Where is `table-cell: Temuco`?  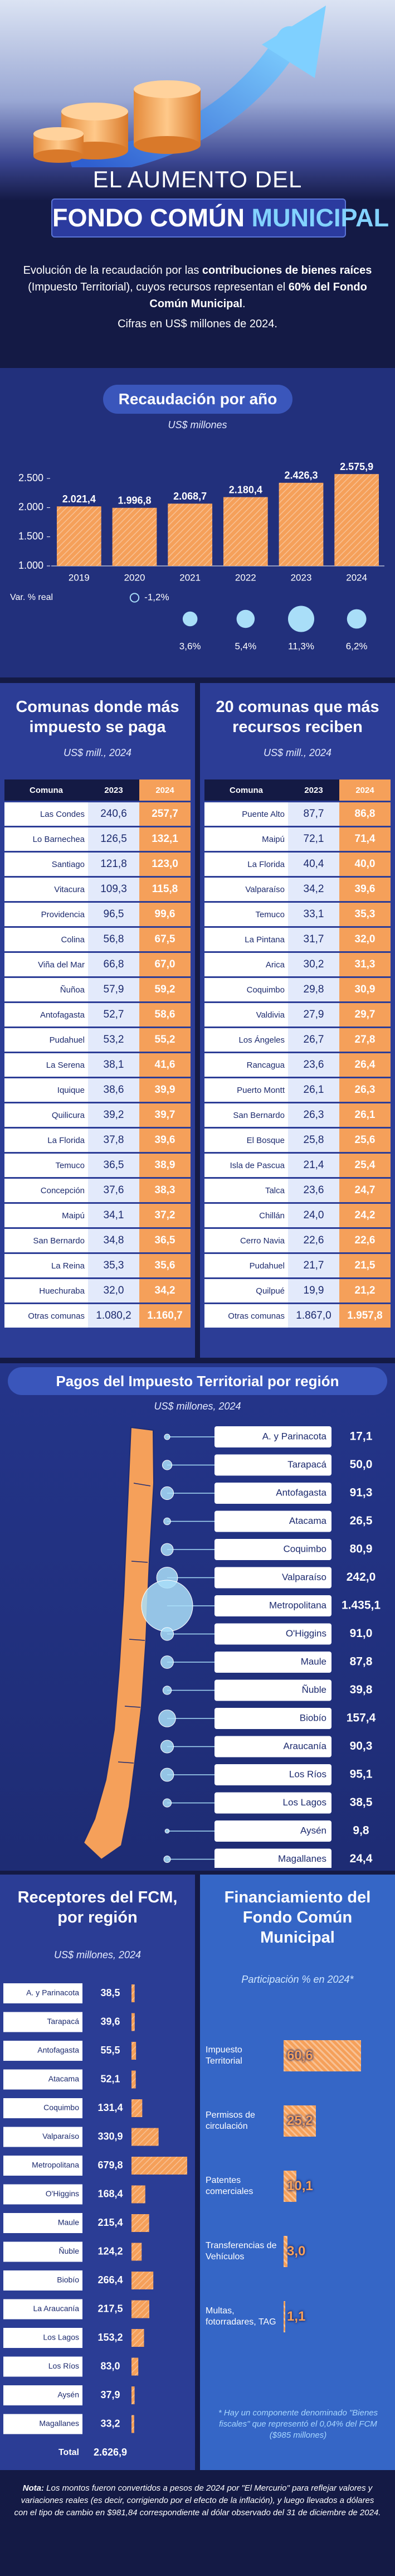 table-cell: Temuco is located at coordinates (246, 914).